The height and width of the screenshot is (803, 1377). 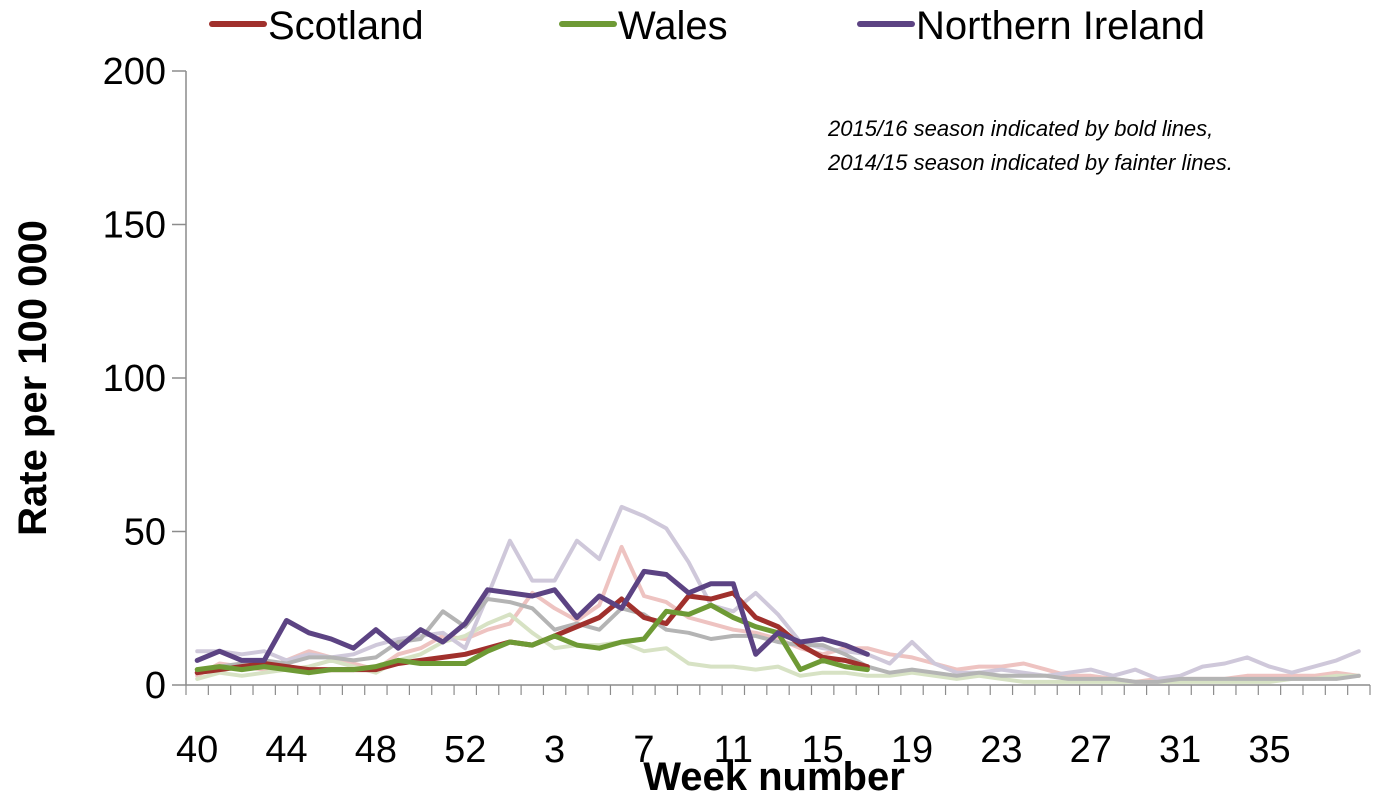 What do you see at coordinates (673, 26) in the screenshot?
I see `legend-label-wales: Wales` at bounding box center [673, 26].